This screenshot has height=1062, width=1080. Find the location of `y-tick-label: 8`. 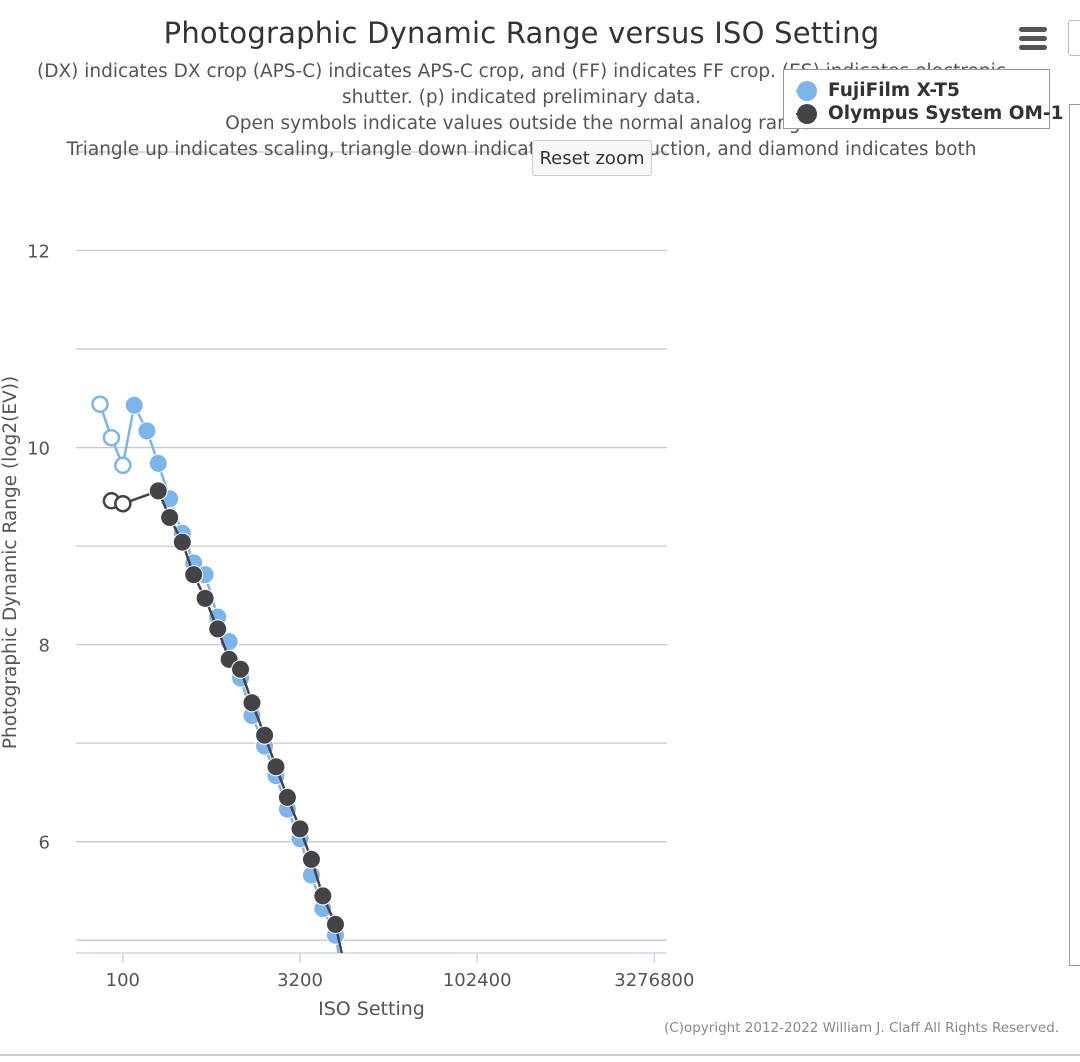

y-tick-label: 8 is located at coordinates (44, 646).